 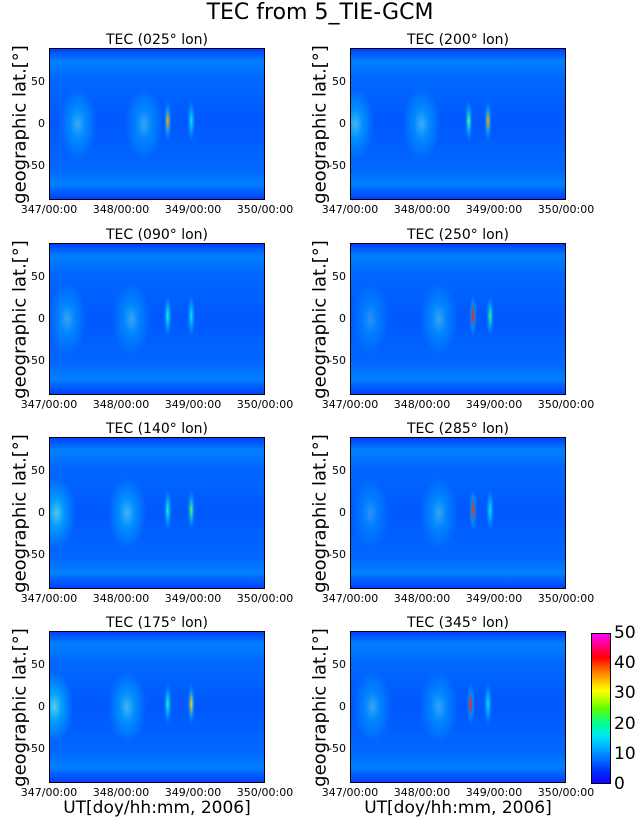 I want to click on colorbar-tick: 0, so click(x=619, y=784).